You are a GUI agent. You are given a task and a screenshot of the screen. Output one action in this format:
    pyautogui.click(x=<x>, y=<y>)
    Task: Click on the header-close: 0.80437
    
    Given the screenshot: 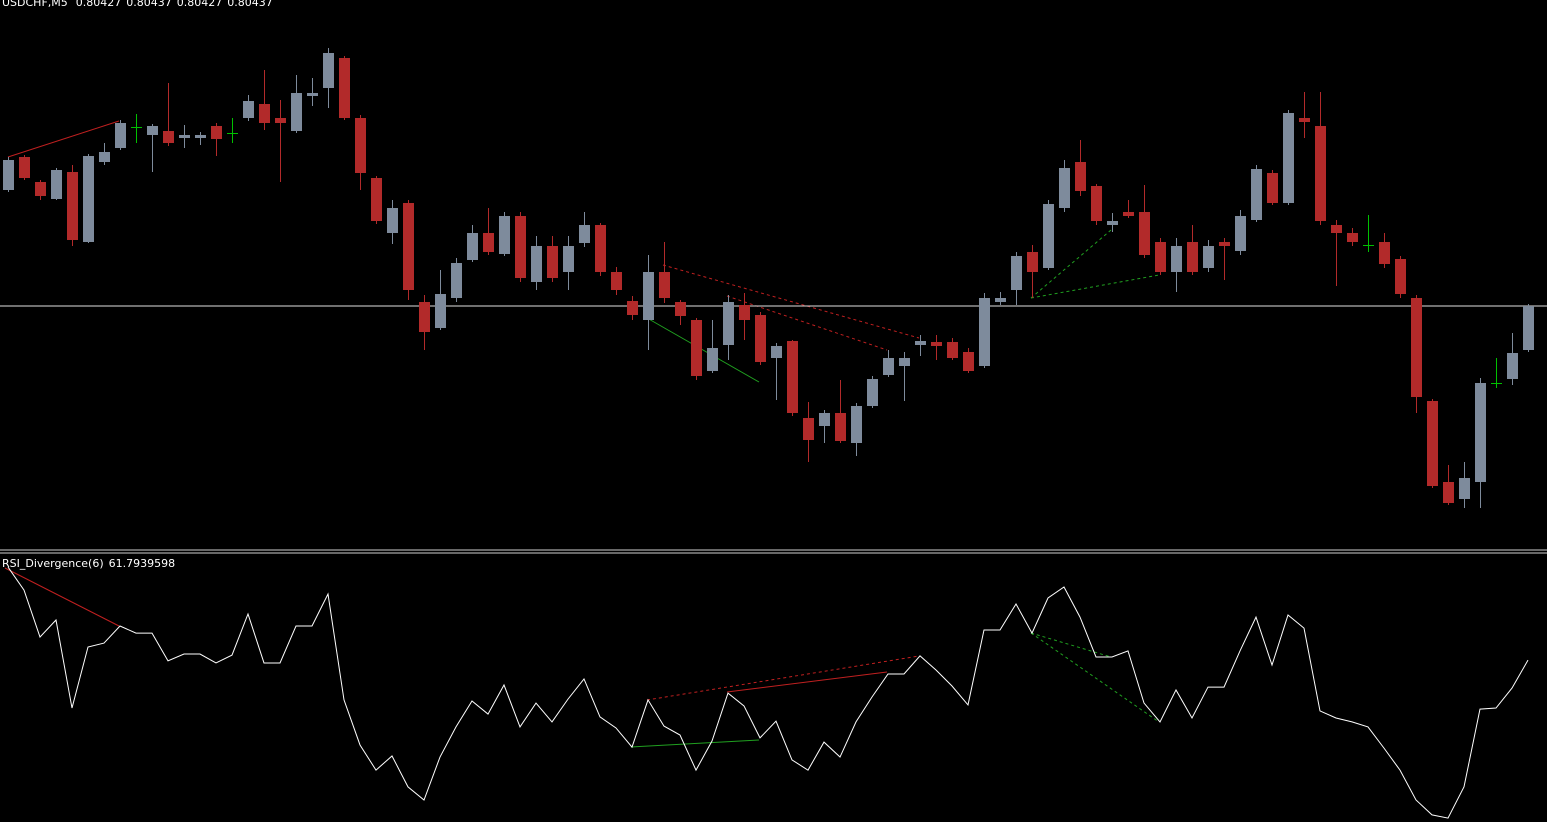 What is the action you would take?
    pyautogui.click(x=250, y=4)
    